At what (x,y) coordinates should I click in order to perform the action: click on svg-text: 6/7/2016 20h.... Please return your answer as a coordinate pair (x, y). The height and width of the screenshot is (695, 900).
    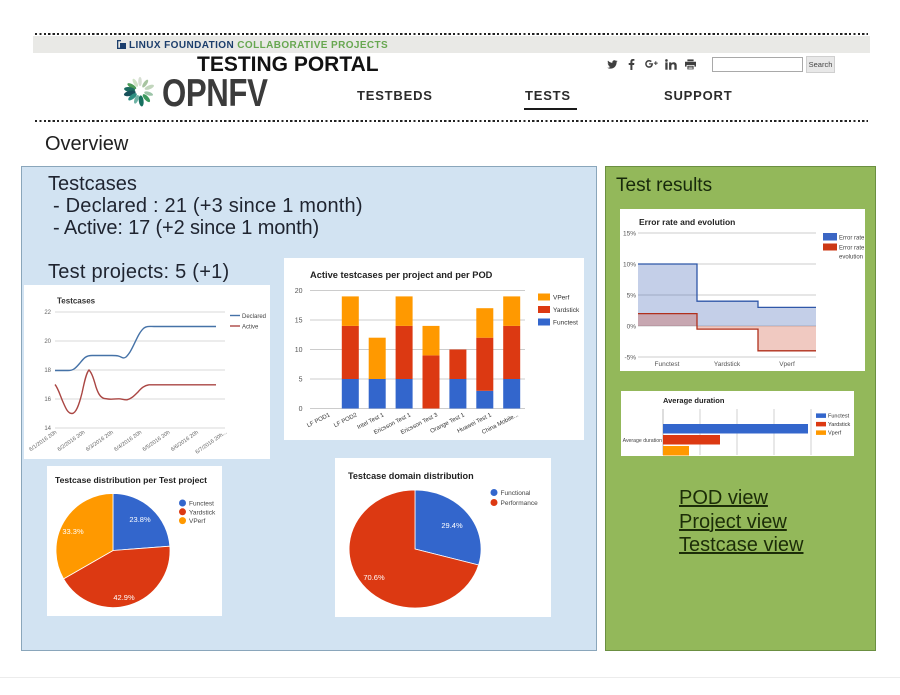
    Looking at the image, I should click on (212, 442).